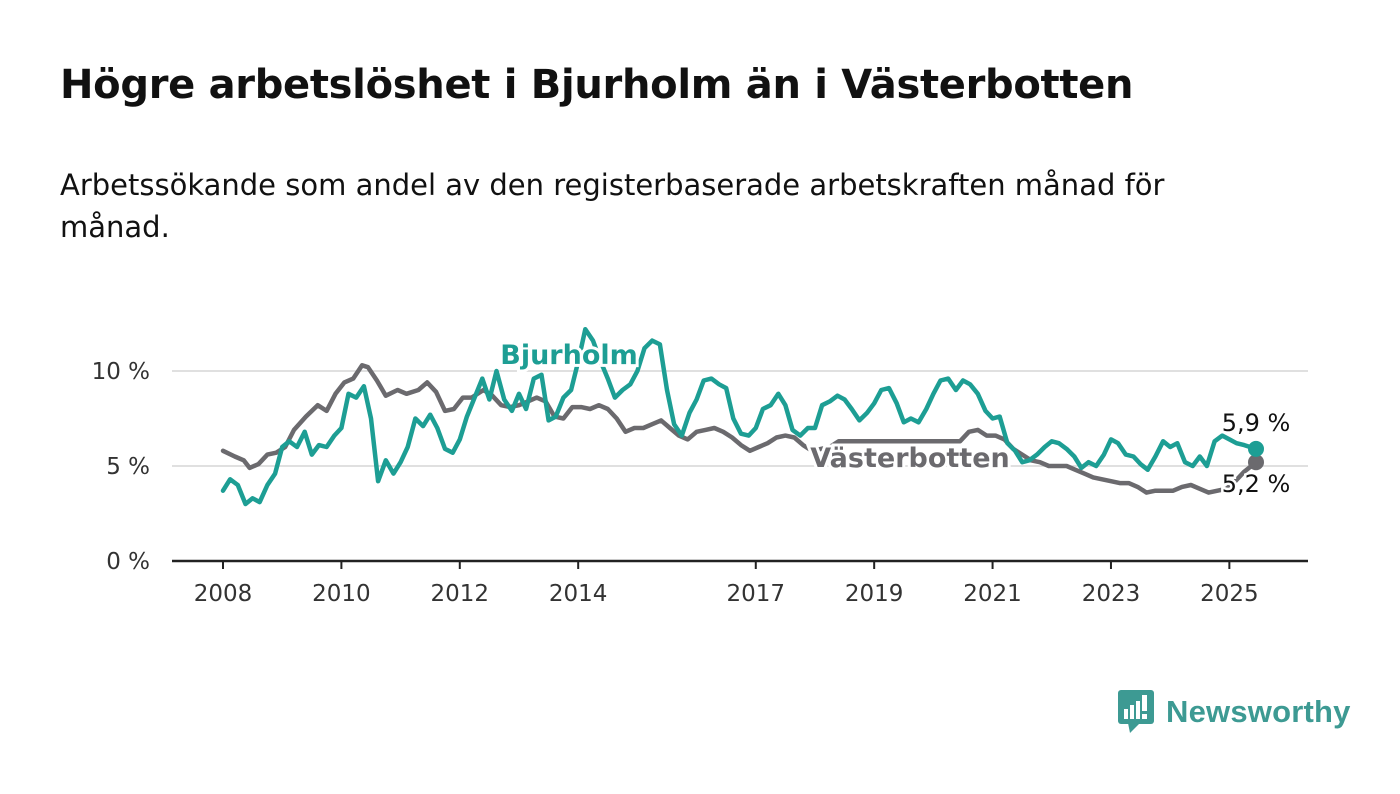 This screenshot has height=794, width=1400. I want to click on y-tick-label: 10 %, so click(121, 372).